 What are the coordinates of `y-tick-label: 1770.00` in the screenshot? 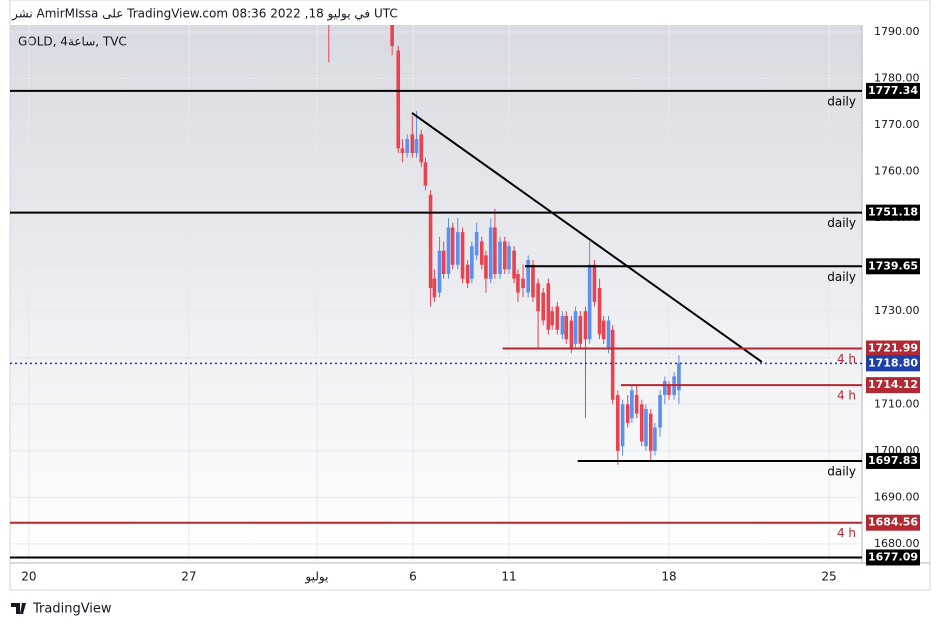 It's located at (897, 124).